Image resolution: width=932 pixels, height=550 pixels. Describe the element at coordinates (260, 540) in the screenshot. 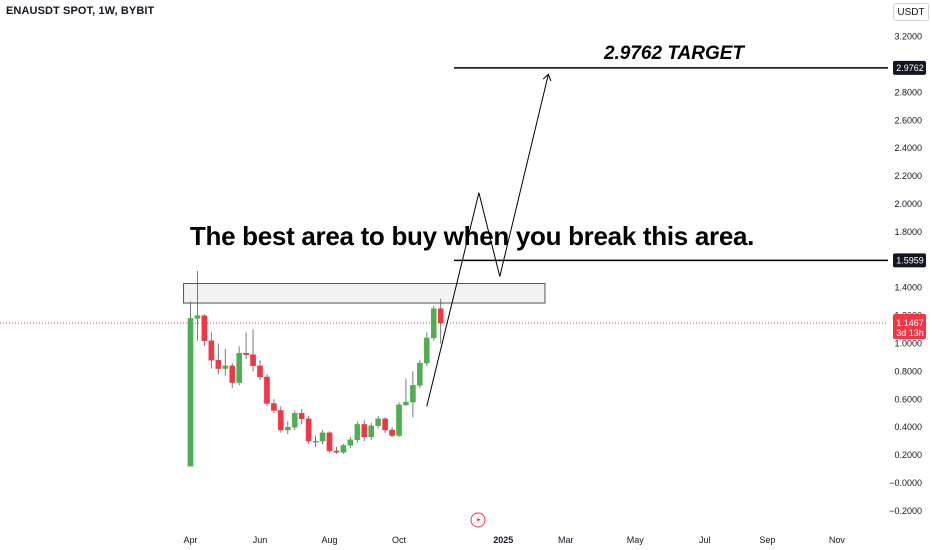

I see `x-tick-label: Jun` at that location.